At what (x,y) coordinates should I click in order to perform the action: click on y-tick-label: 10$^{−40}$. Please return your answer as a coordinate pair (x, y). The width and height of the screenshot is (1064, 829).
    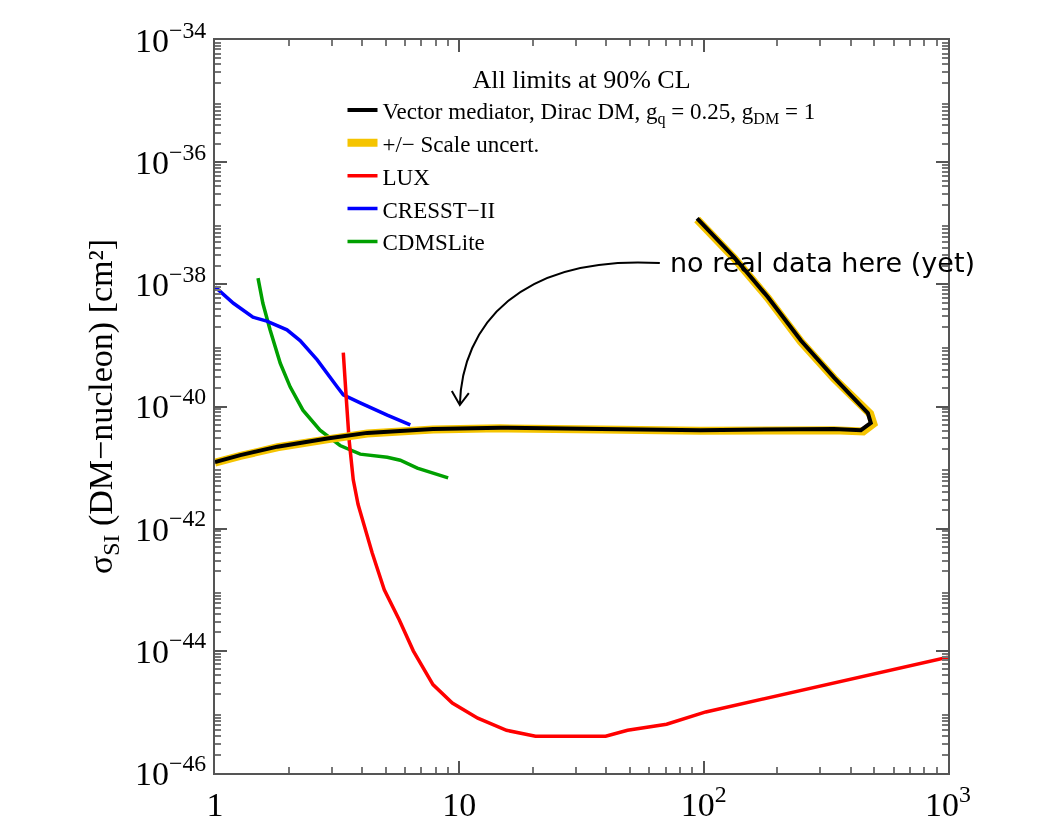
    Looking at the image, I should click on (170, 404).